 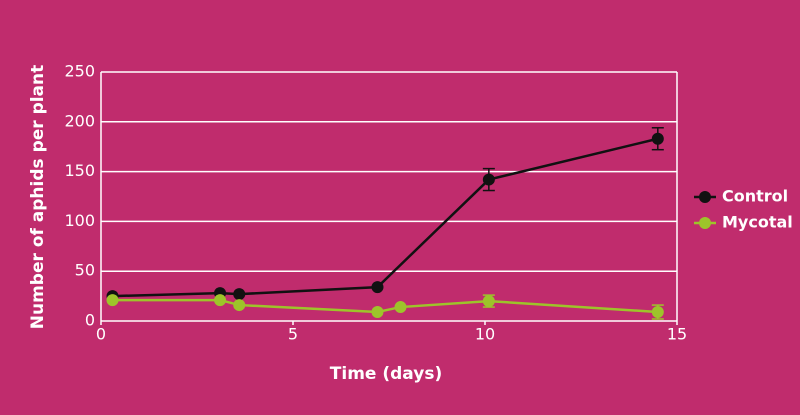 What do you see at coordinates (386, 374) in the screenshot?
I see `x-axis-label: Time (days)` at bounding box center [386, 374].